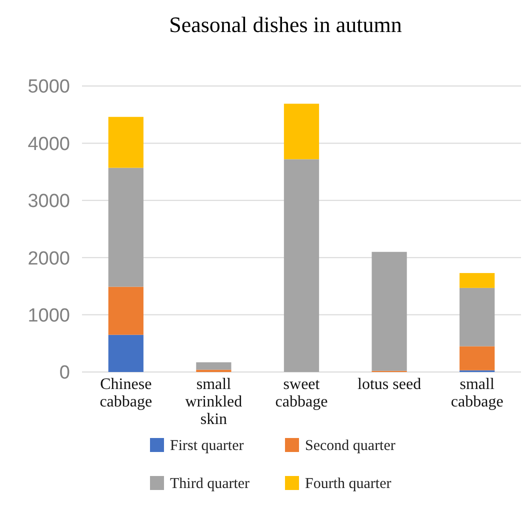  Describe the element at coordinates (390, 384) in the screenshot. I see `x-tick-label: lotus seed` at that location.